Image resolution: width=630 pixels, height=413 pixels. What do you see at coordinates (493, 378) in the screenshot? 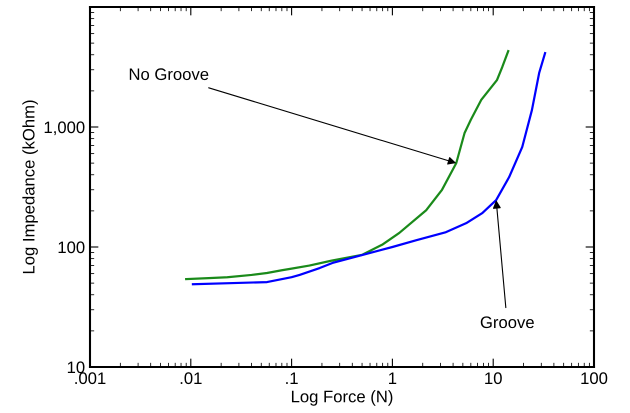
I see `x-tick-label: 10` at bounding box center [493, 378].